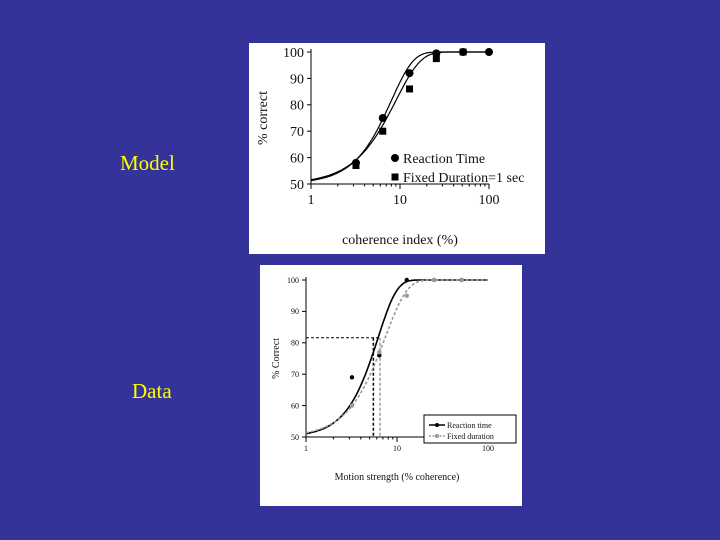  I want to click on x-axis-label: Motion strength (% coherence), so click(397, 477).